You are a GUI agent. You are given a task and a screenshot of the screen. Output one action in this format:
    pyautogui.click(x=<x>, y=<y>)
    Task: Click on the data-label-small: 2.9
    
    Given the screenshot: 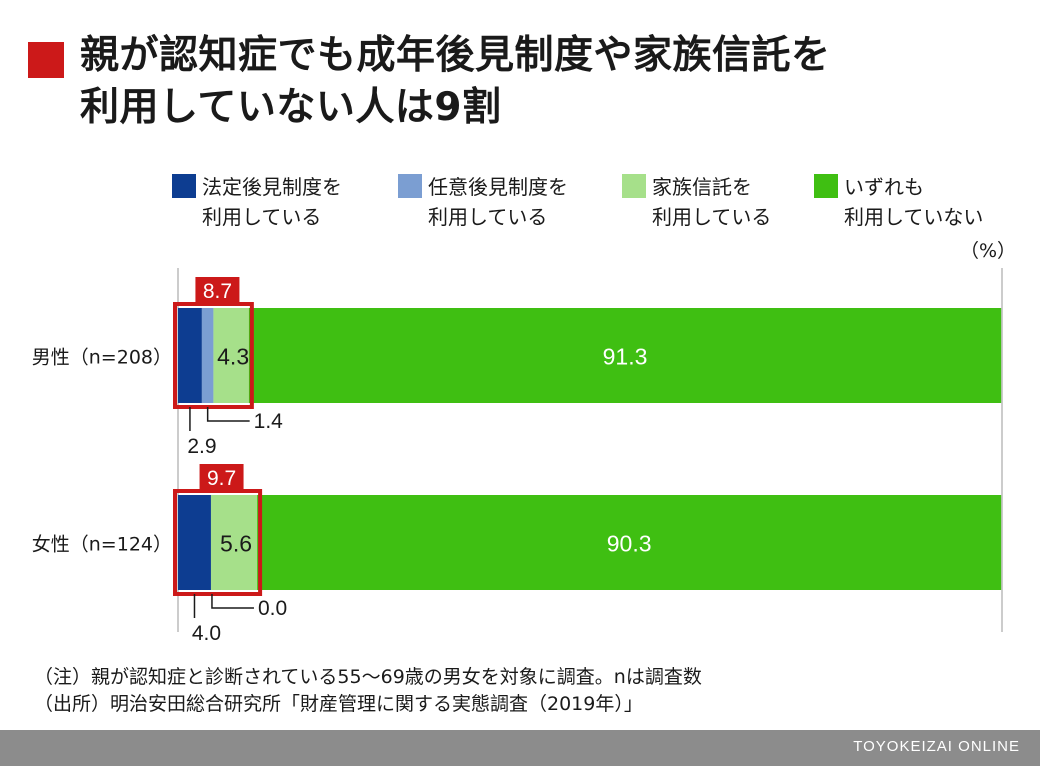 What is the action you would take?
    pyautogui.click(x=201, y=446)
    